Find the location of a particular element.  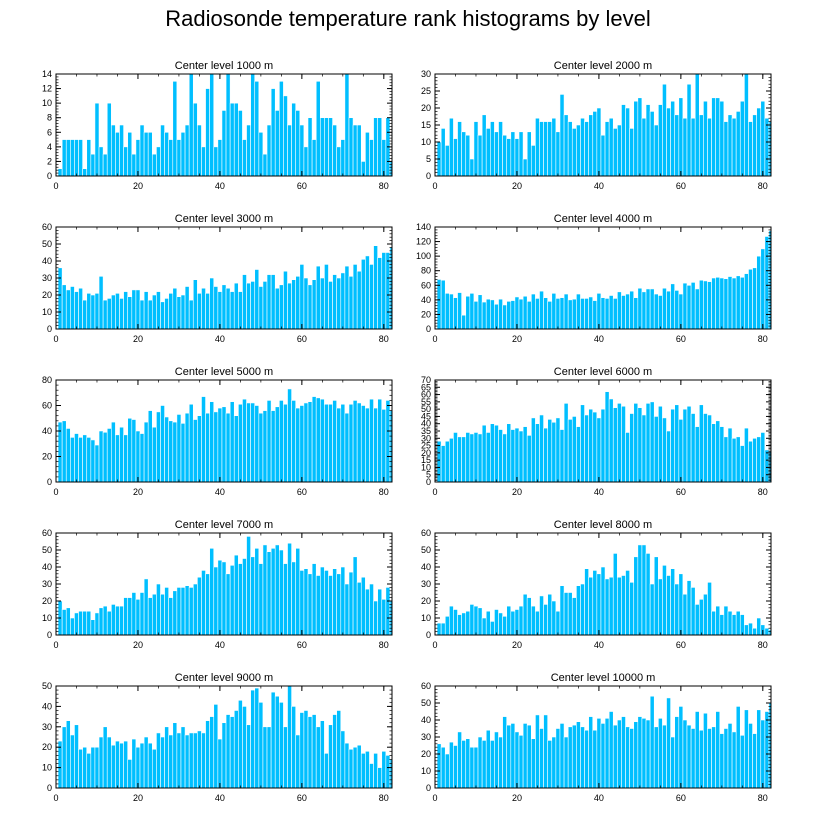

x-tick-label: 80 is located at coordinates (384, 645).